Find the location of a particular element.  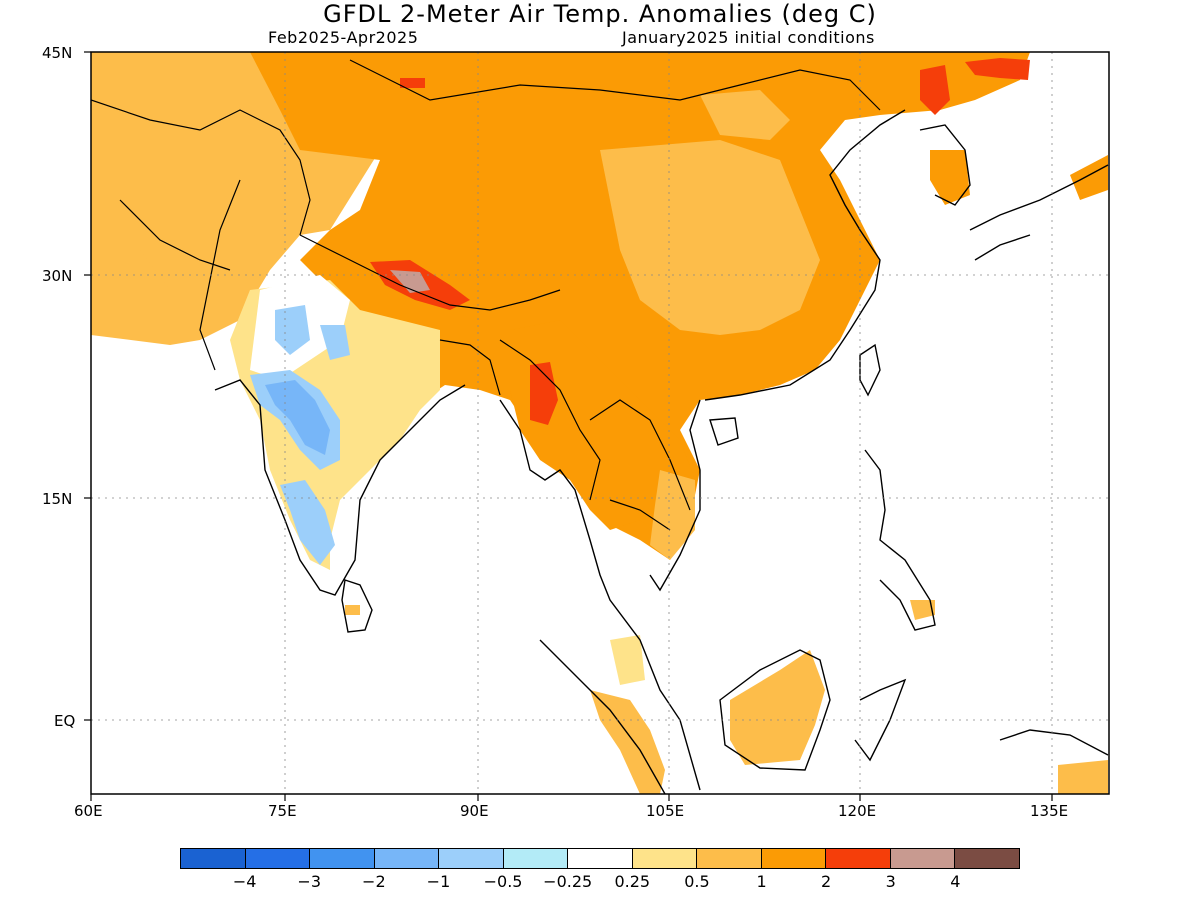

color-bar-label: −3 is located at coordinates (309, 881).